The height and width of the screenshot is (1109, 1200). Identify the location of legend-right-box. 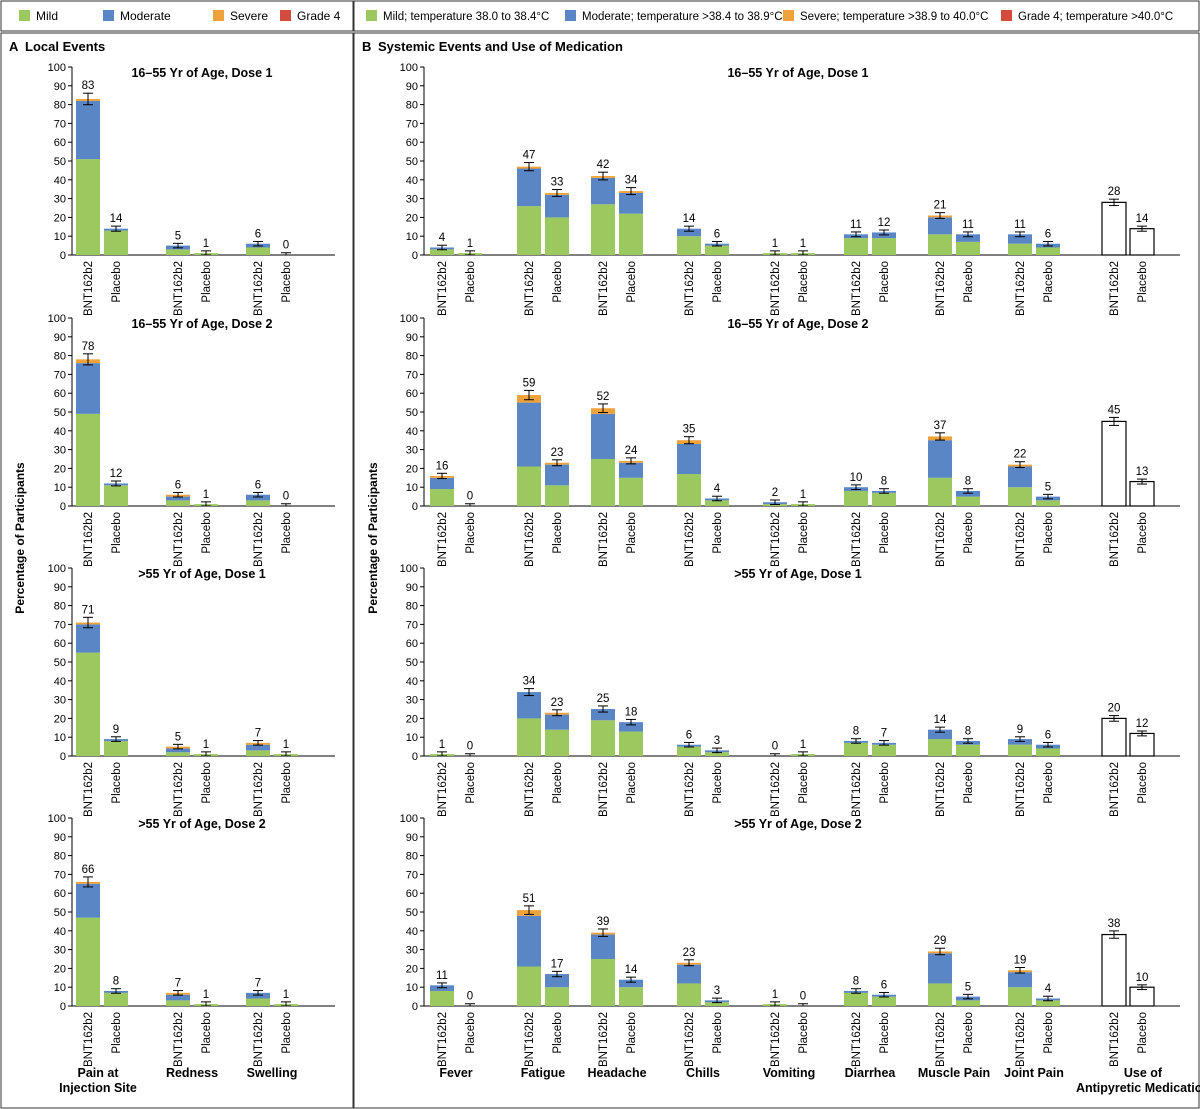
(776, 16).